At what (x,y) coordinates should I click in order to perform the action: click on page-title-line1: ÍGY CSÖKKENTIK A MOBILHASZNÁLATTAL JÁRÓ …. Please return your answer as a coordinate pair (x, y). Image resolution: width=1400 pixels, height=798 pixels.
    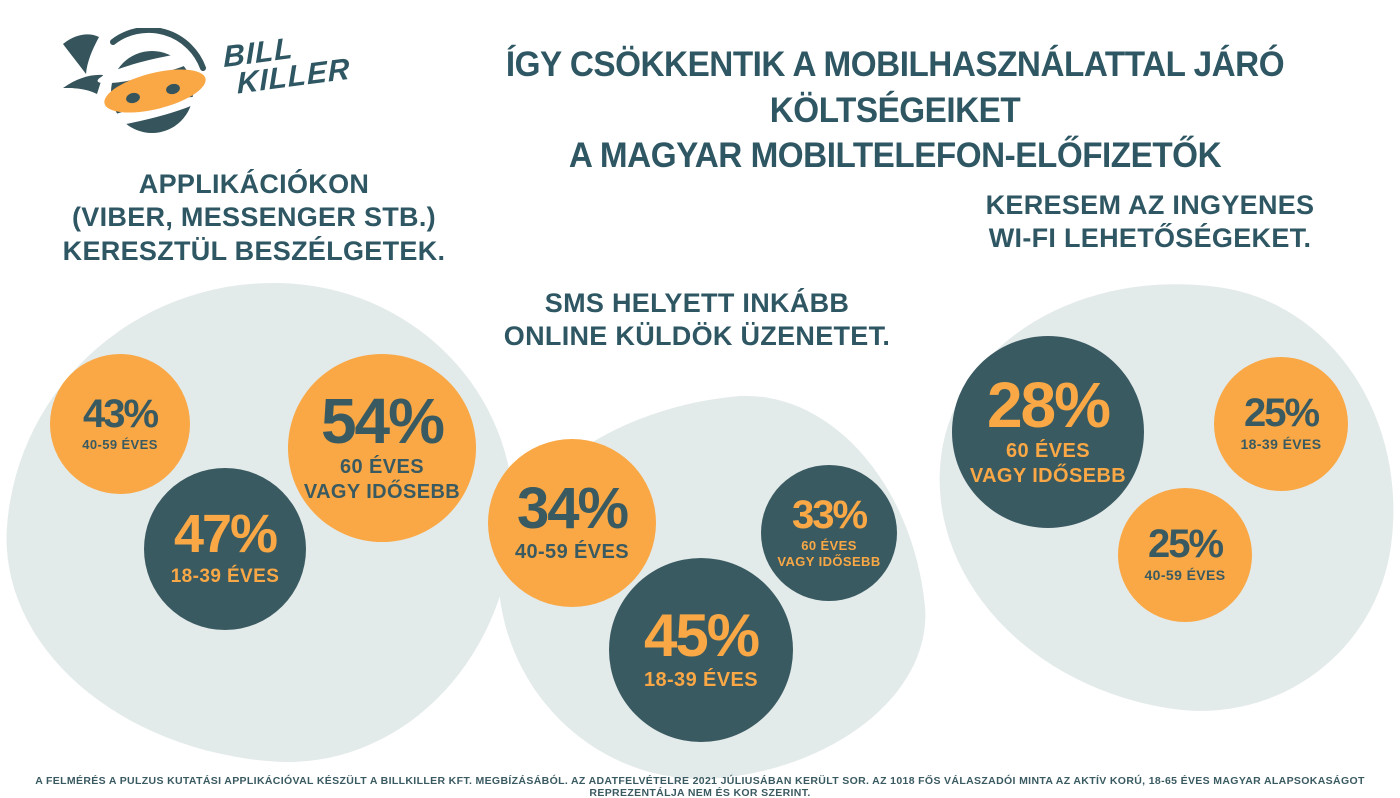
    Looking at the image, I should click on (895, 87).